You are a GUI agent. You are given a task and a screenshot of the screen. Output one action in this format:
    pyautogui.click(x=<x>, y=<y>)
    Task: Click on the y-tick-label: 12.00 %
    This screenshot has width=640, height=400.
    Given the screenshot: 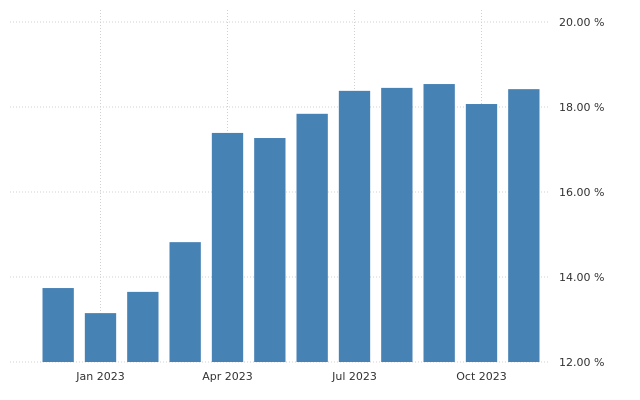 What is the action you would take?
    pyautogui.click(x=581, y=362)
    